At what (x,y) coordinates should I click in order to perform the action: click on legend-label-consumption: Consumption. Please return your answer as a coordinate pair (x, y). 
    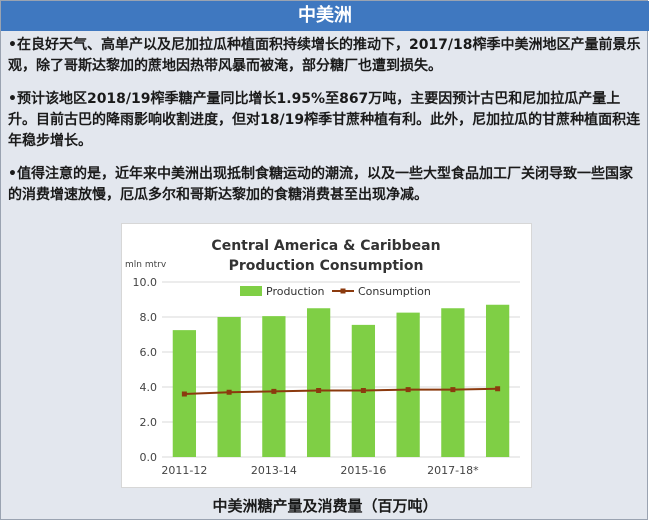
    Looking at the image, I should click on (394, 291).